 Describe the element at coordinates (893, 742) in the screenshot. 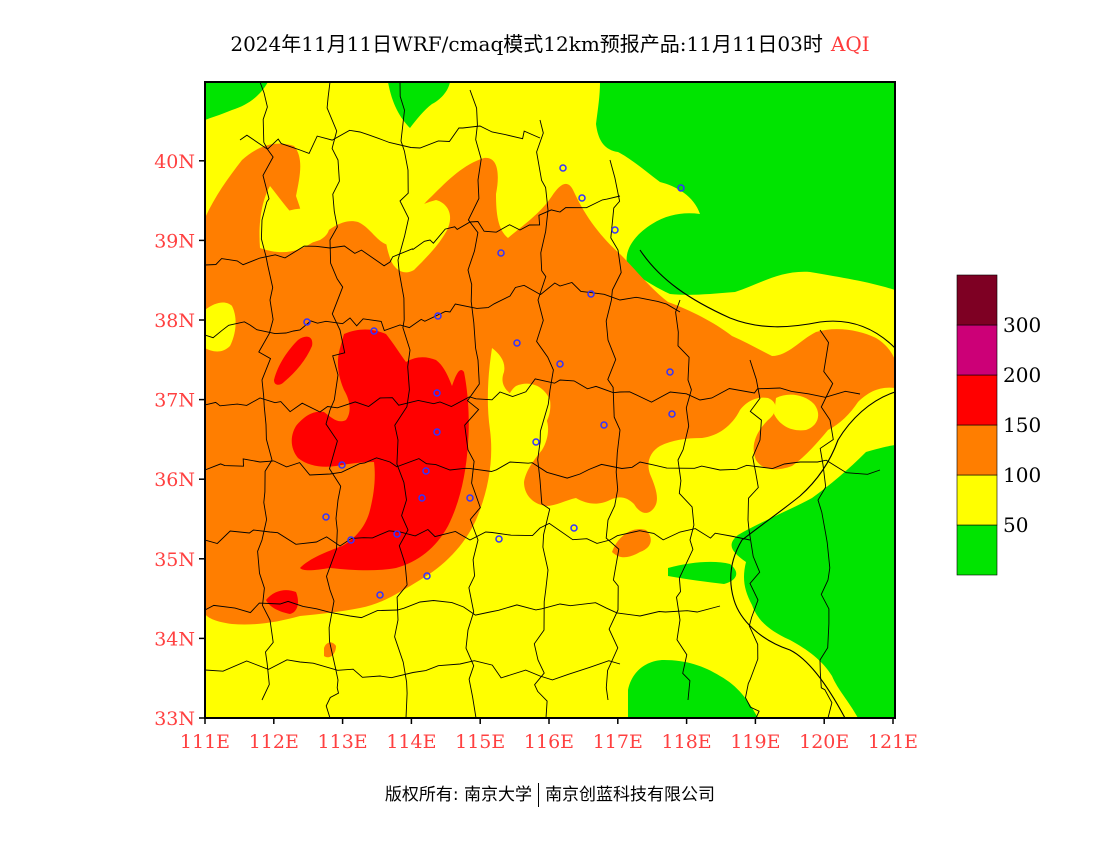

I see `lon-tick-label: 121E` at that location.